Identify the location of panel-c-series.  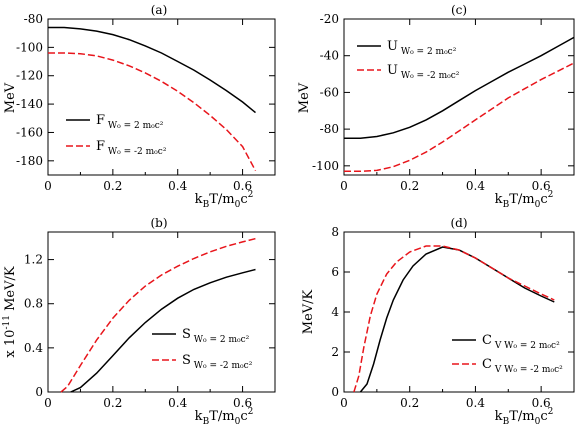
(459, 104).